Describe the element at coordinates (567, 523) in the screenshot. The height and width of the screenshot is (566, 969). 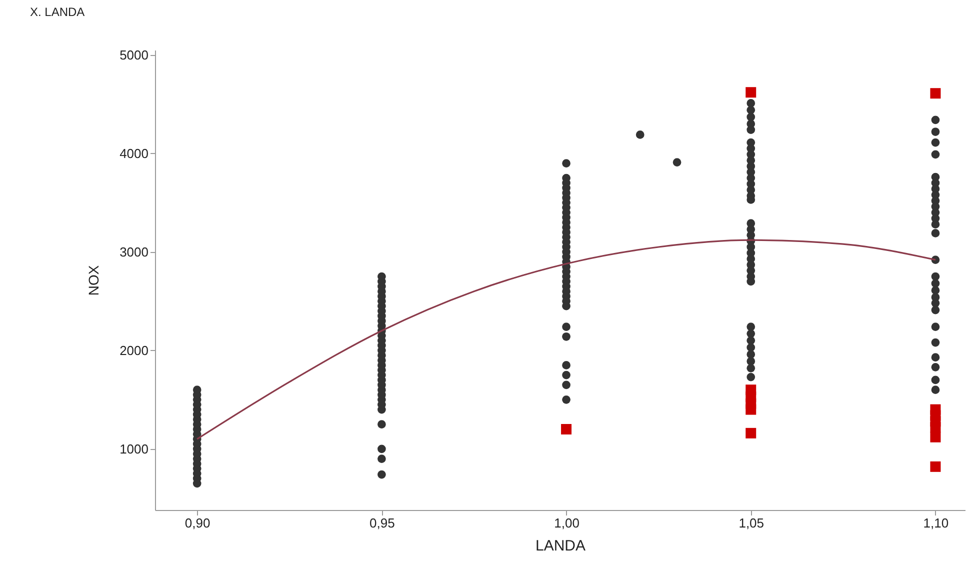
I see `x-tick-label: 1,00` at that location.